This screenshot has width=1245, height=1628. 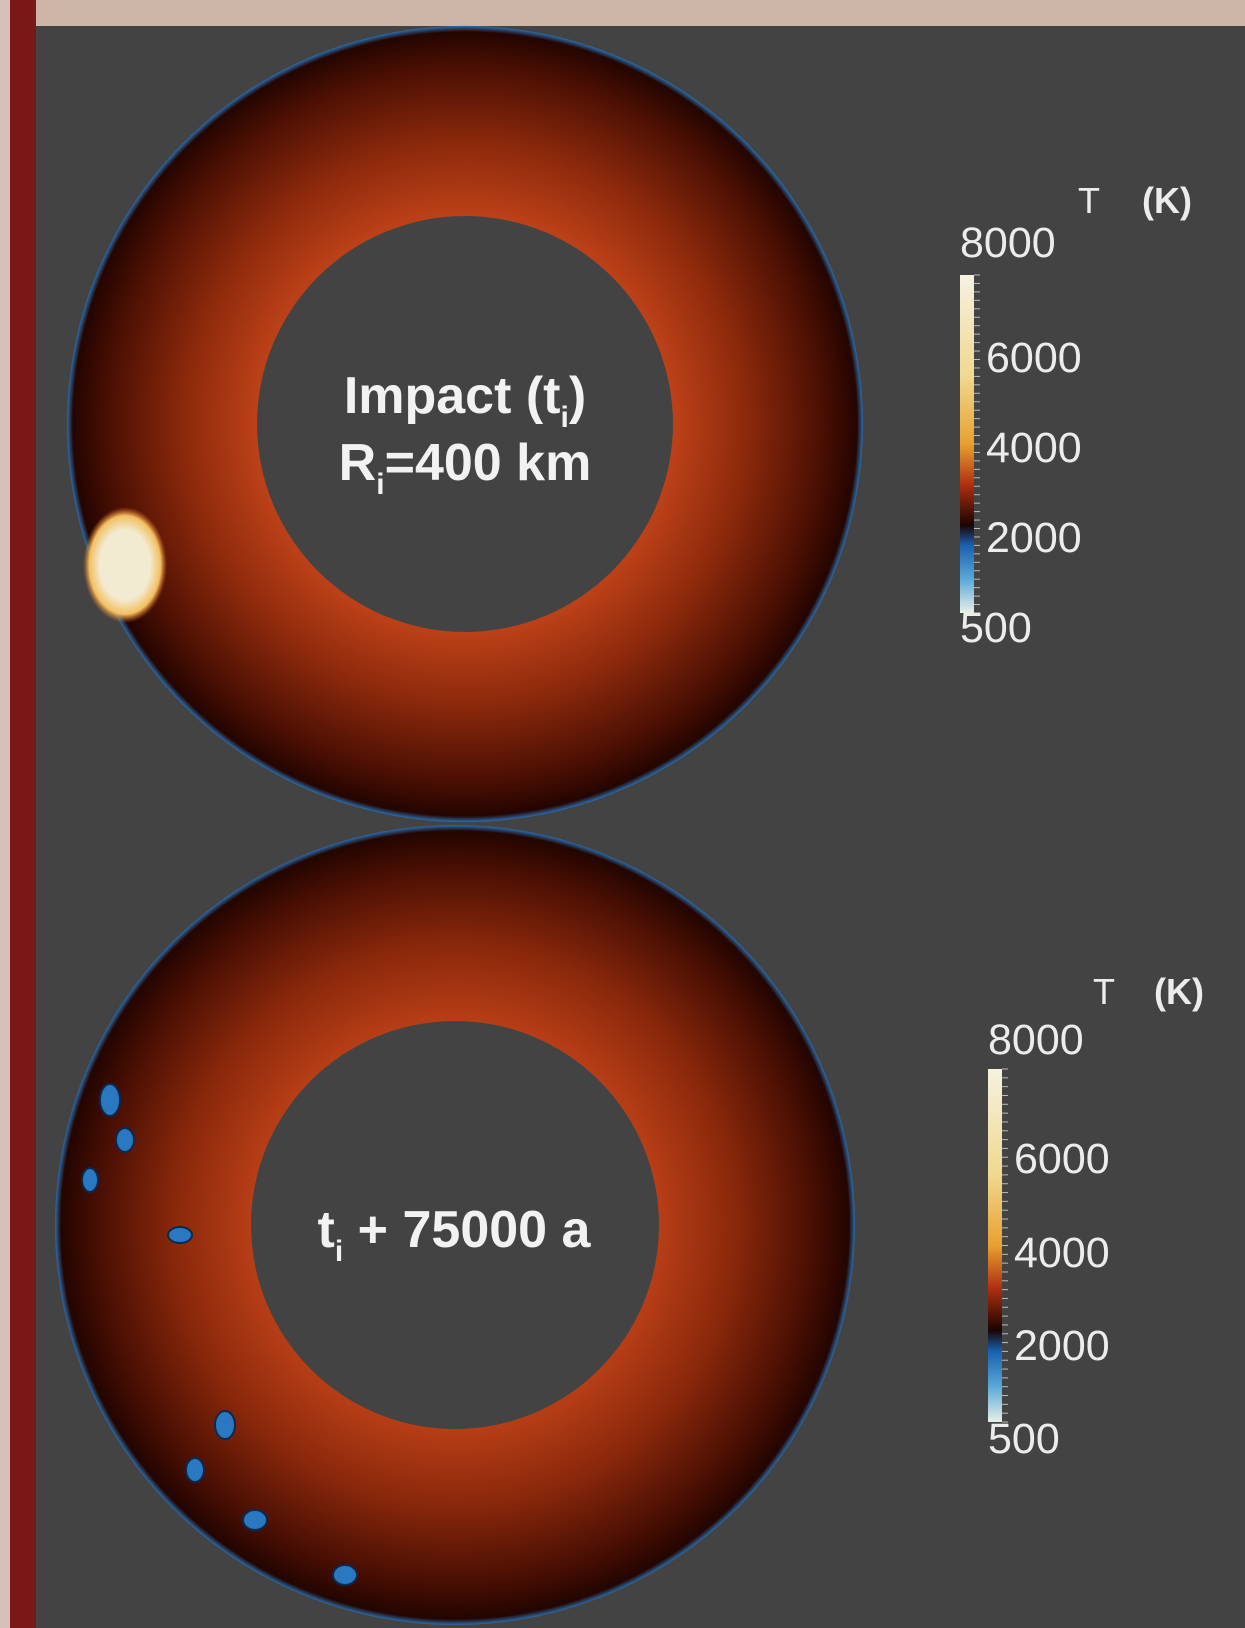 I want to click on label-text: R, so click(x=358, y=463).